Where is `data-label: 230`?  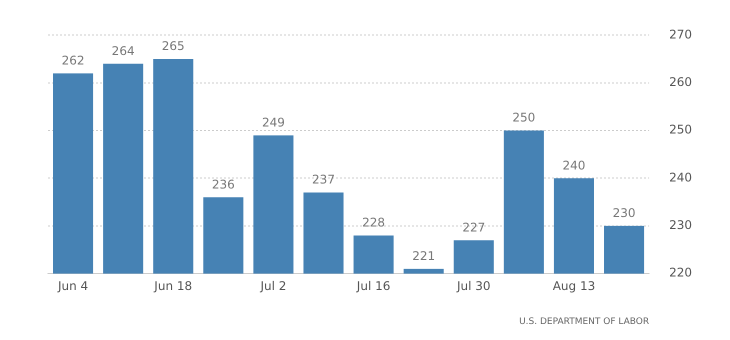
data-label: 230 is located at coordinates (624, 213).